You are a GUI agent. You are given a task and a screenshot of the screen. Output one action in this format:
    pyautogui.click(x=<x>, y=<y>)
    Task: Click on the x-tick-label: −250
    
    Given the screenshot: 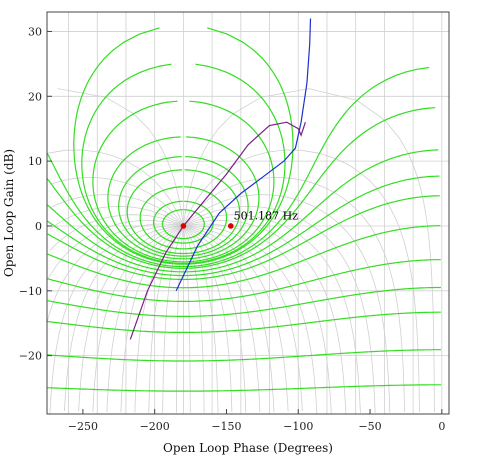 What is the action you would take?
    pyautogui.click(x=83, y=426)
    